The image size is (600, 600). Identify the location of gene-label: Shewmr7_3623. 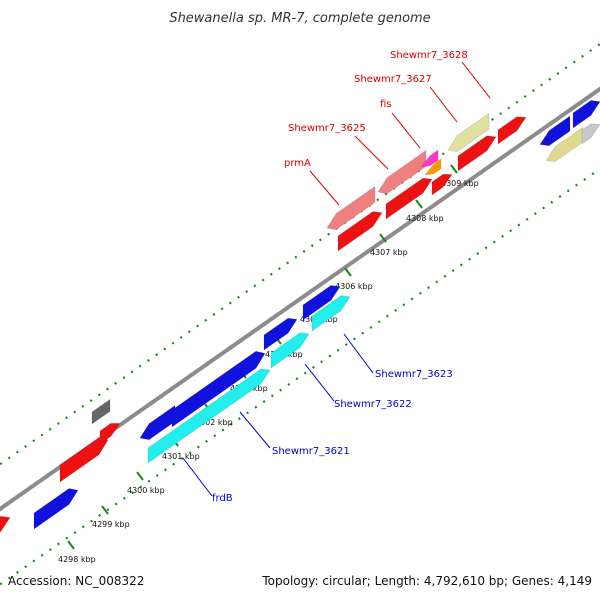
(414, 374).